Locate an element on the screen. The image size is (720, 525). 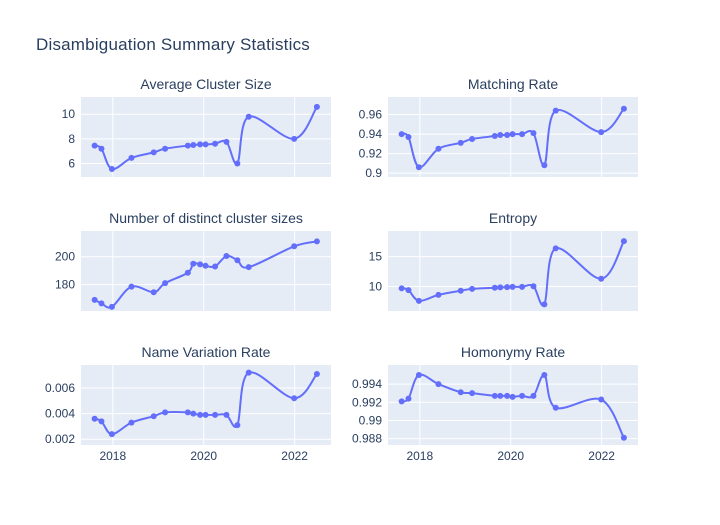
svg-text: 0.99 is located at coordinates (371, 420).